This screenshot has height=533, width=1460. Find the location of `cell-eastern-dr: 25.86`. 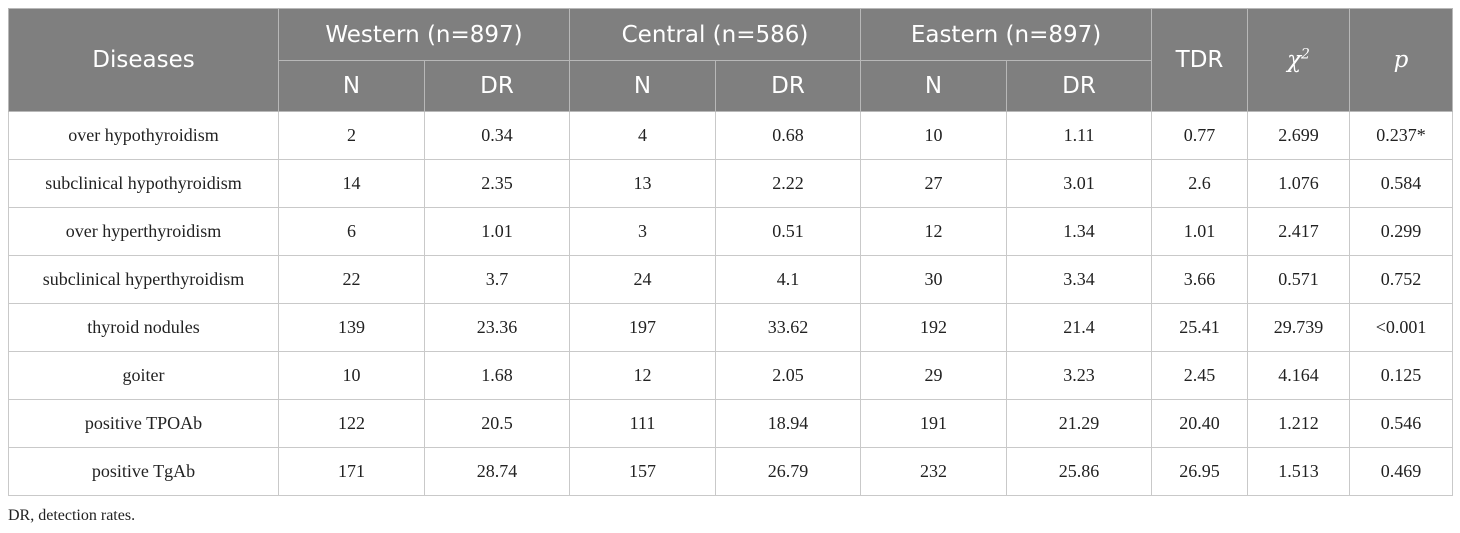

cell-eastern-dr: 25.86 is located at coordinates (1079, 471).